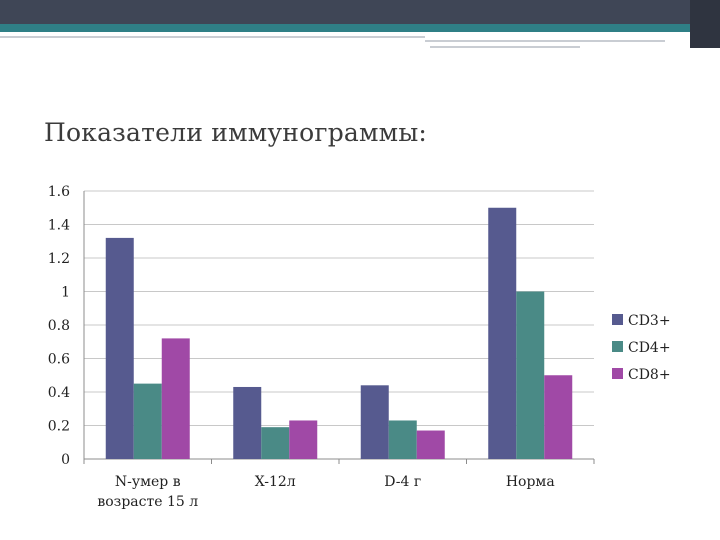  What do you see at coordinates (59, 326) in the screenshot?
I see `y-tick-label: 0.8` at bounding box center [59, 326].